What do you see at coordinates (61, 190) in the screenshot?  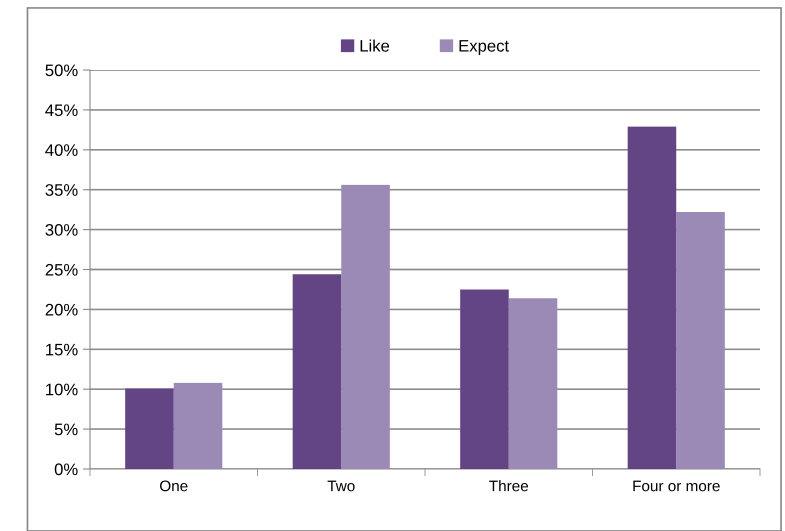 I see `y-tick-label: 35%` at bounding box center [61, 190].